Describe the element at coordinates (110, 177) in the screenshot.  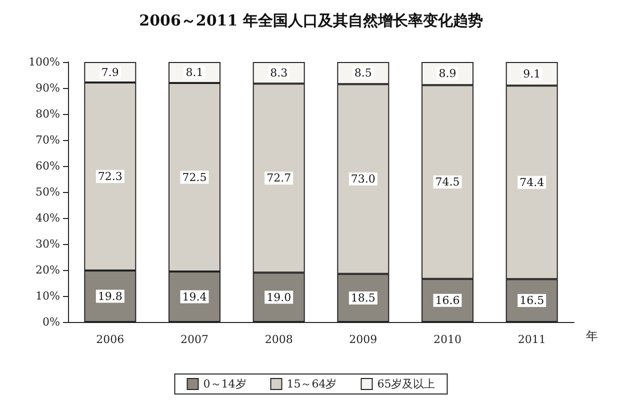
I see `data-label: 72.3` at that location.